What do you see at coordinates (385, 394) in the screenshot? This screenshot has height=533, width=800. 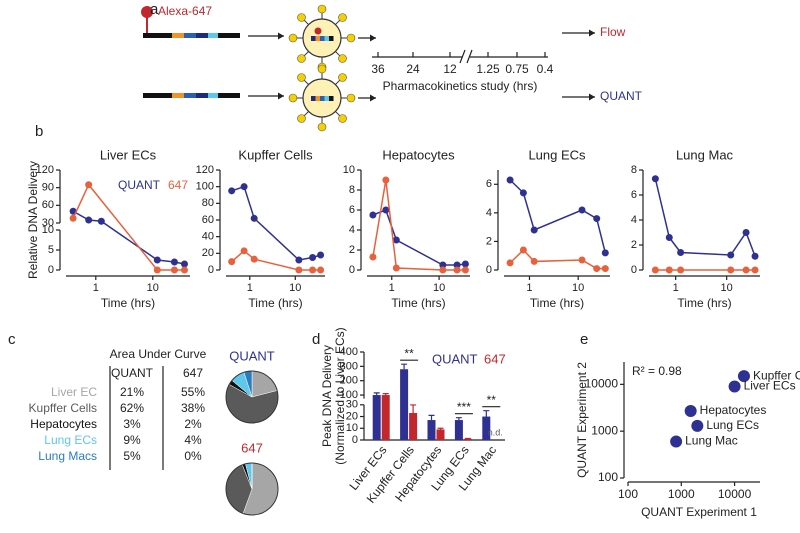 I see `error-bar` at bounding box center [385, 394].